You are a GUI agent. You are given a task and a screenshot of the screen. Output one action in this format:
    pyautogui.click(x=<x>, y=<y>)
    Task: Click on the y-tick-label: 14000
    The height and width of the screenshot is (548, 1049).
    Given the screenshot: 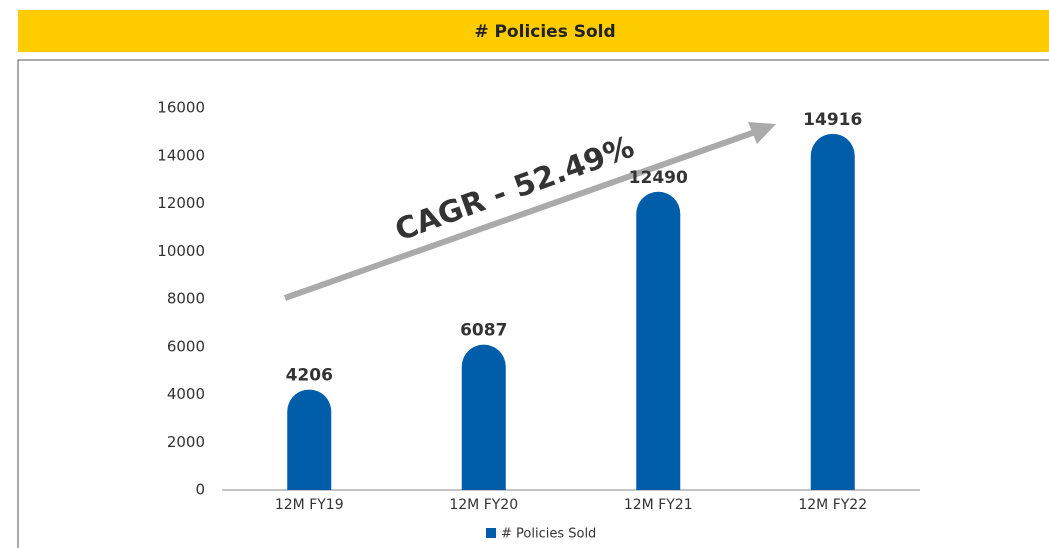 What is the action you would take?
    pyautogui.click(x=181, y=155)
    